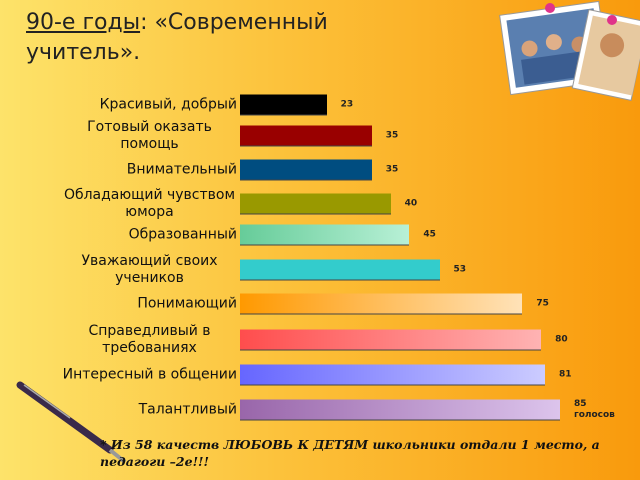 Image resolution: width=640 pixels, height=480 pixels. I want to click on category-label: Образованный, so click(182, 234).